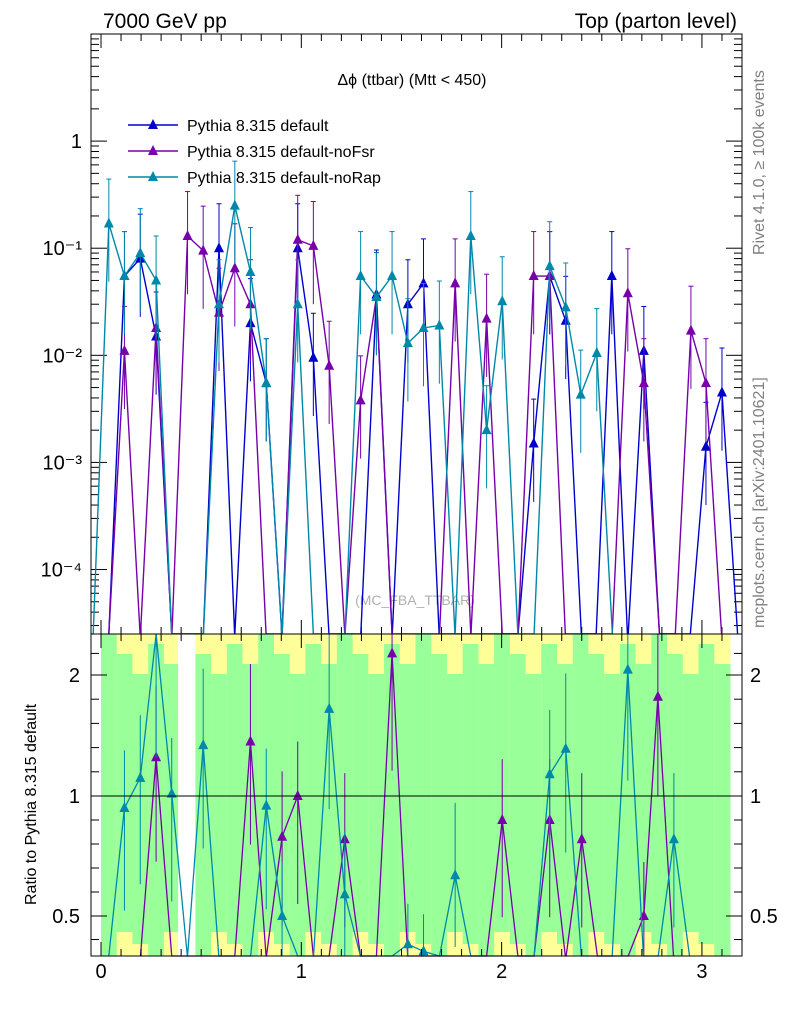 The image size is (786, 1024). Describe the element at coordinates (755, 676) in the screenshot. I see `ratio-y-tick-label-right: 2` at that location.